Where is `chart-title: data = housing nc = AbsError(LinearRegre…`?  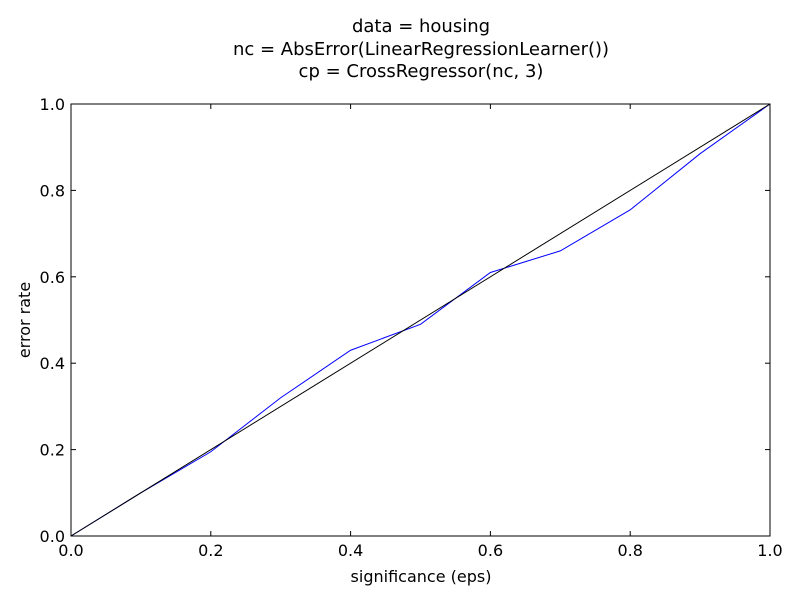
chart-title: data = housing nc = AbsError(LinearRegre… is located at coordinates (421, 49).